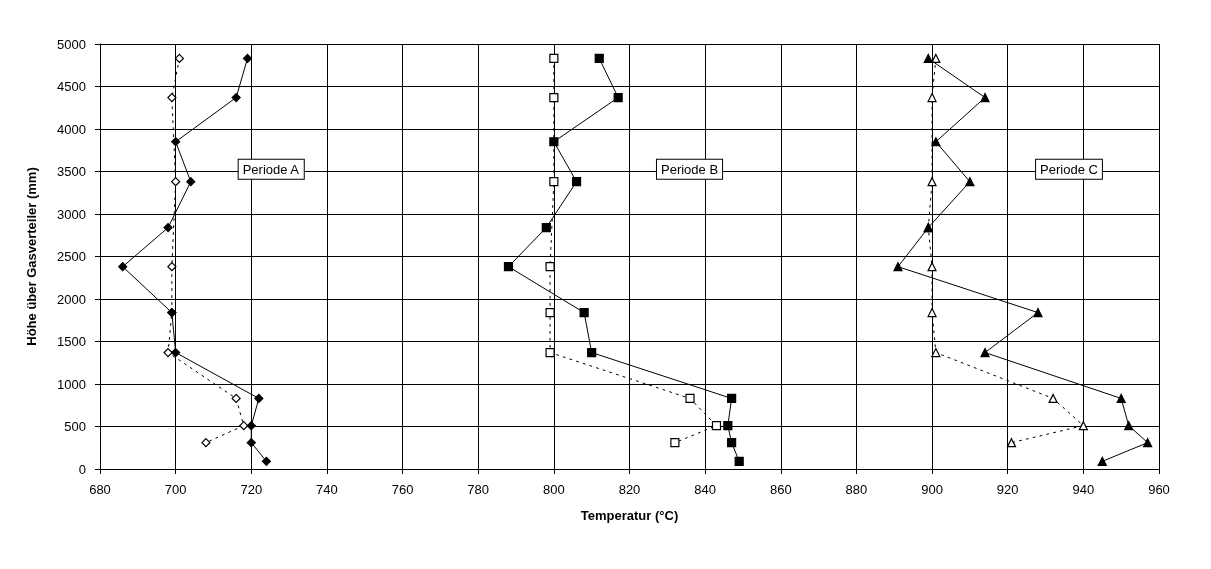 Image resolution: width=1211 pixels, height=569 pixels. I want to click on y-tick-label: 2500, so click(71, 256).